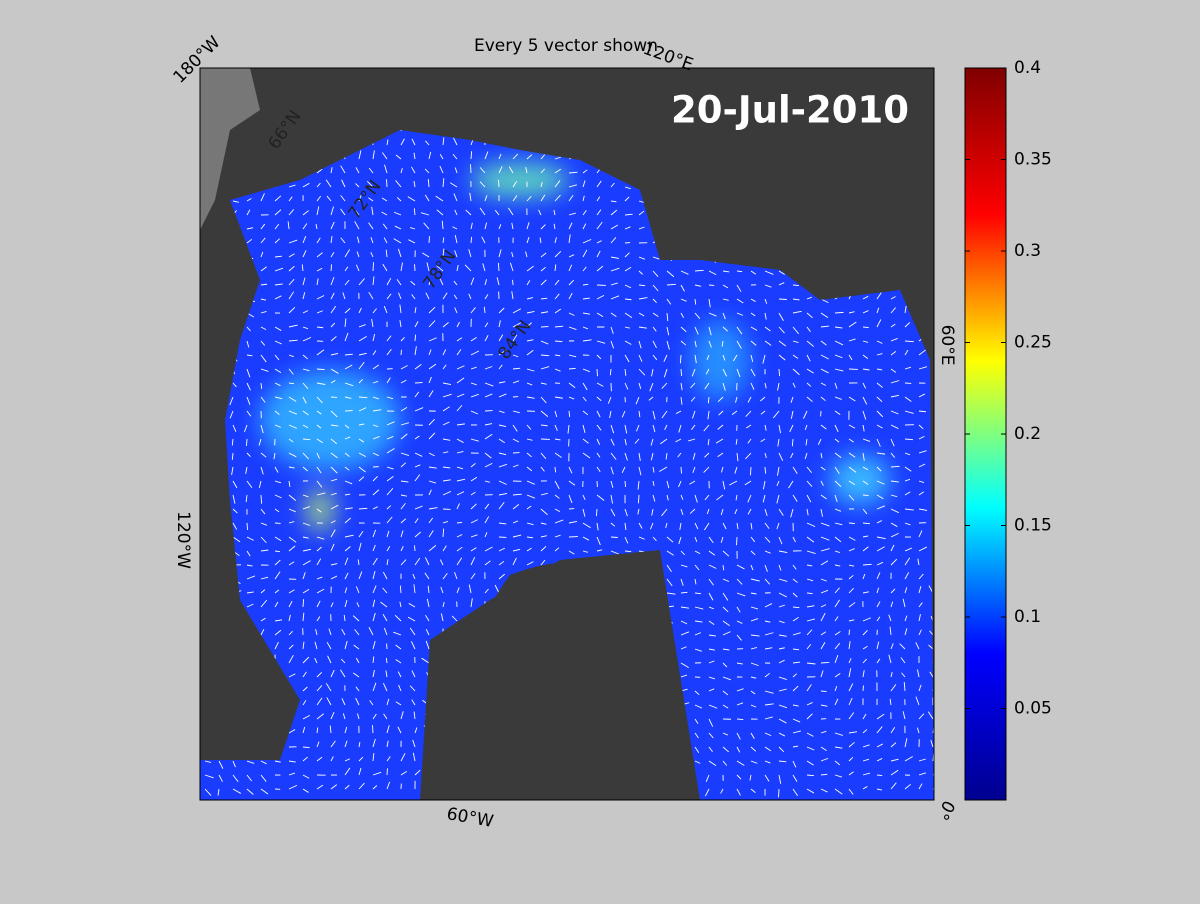  Describe the element at coordinates (1033, 160) in the screenshot. I see `colorbar-tick-label: 0.35` at that location.